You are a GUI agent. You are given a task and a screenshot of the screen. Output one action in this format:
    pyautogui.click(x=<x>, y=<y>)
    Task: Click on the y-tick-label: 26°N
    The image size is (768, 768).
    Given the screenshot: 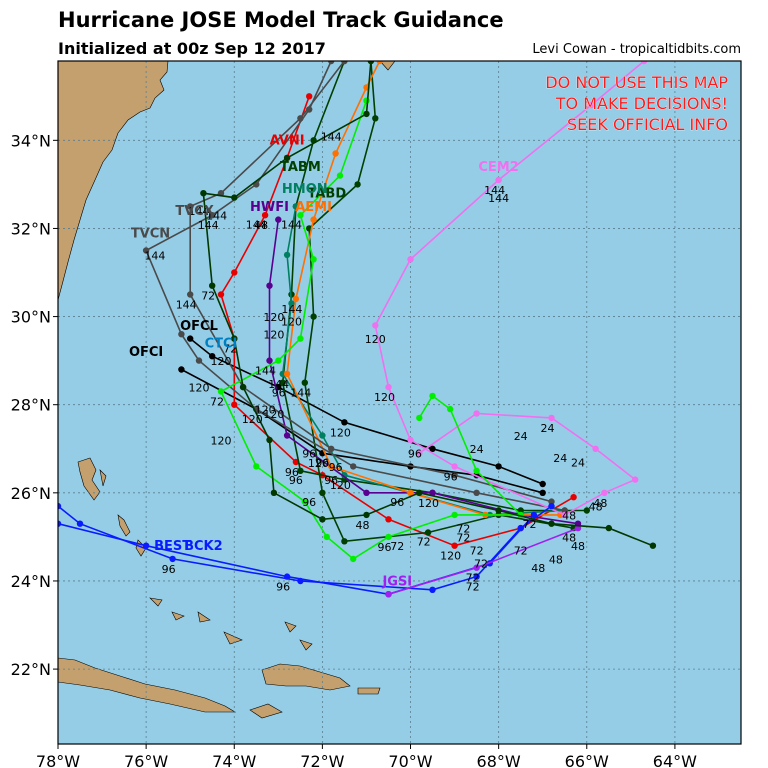 What is the action you would take?
    pyautogui.click(x=31, y=493)
    